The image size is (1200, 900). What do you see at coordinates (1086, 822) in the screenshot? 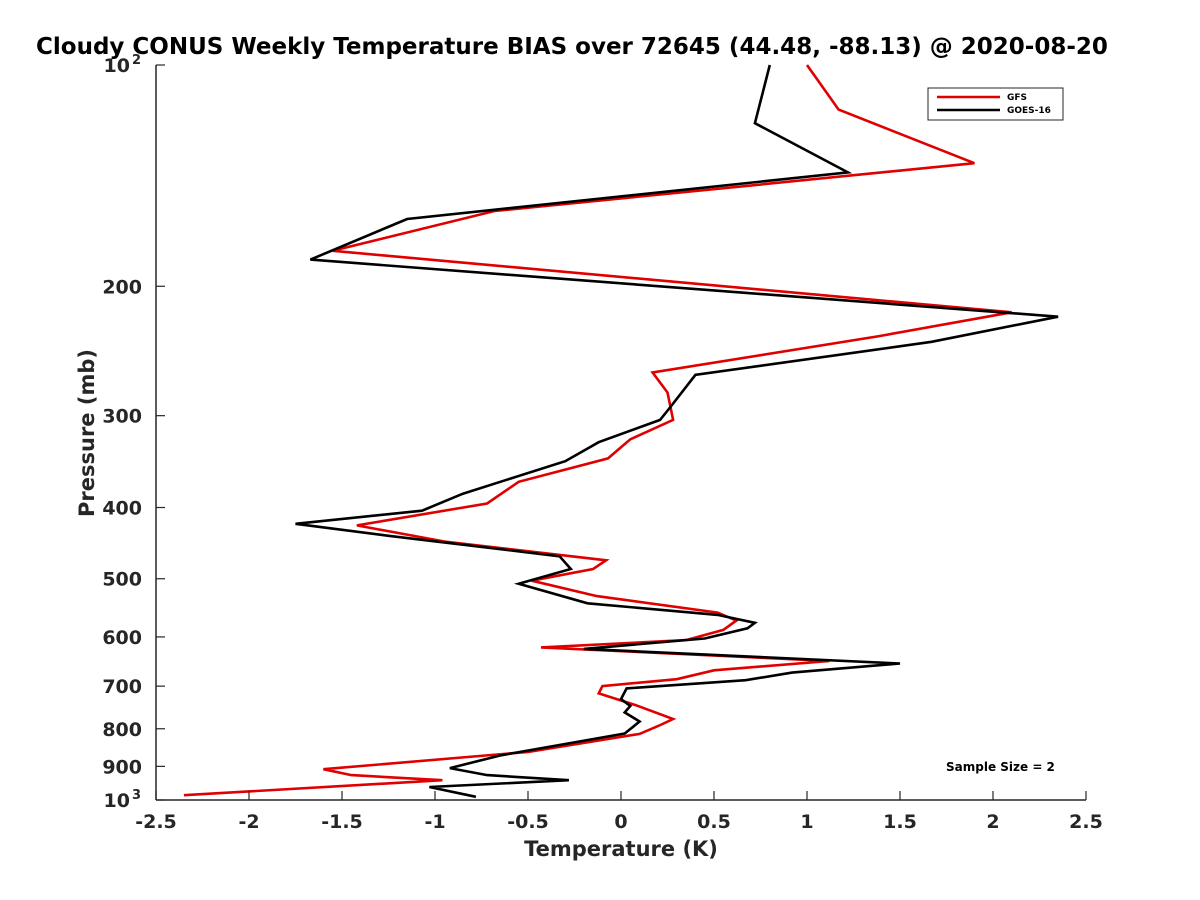
I see `x-tick-label: 2.5` at bounding box center [1086, 822].